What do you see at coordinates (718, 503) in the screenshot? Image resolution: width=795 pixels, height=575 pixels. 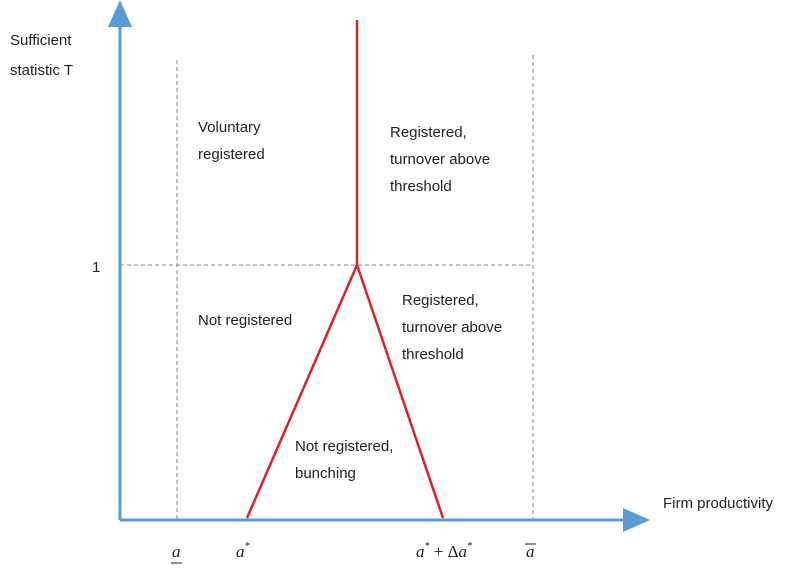 I see `x-axis-label: Firm productivity` at bounding box center [718, 503].